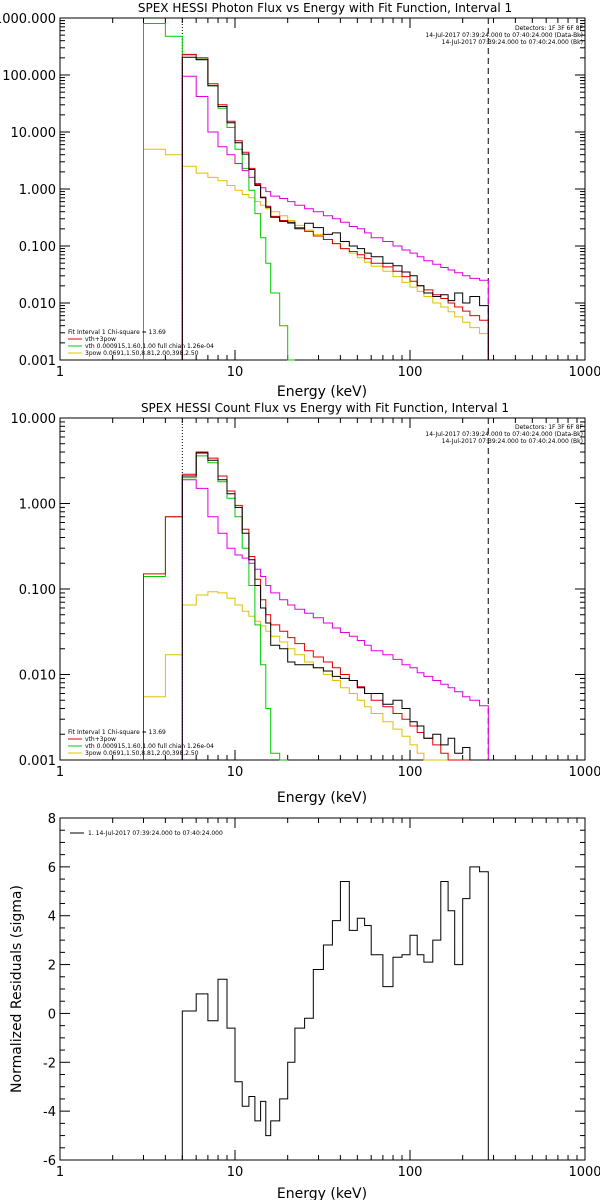 The height and width of the screenshot is (1200, 600). I want to click on panel3-xlabel: Energy (keV), so click(322, 1193).